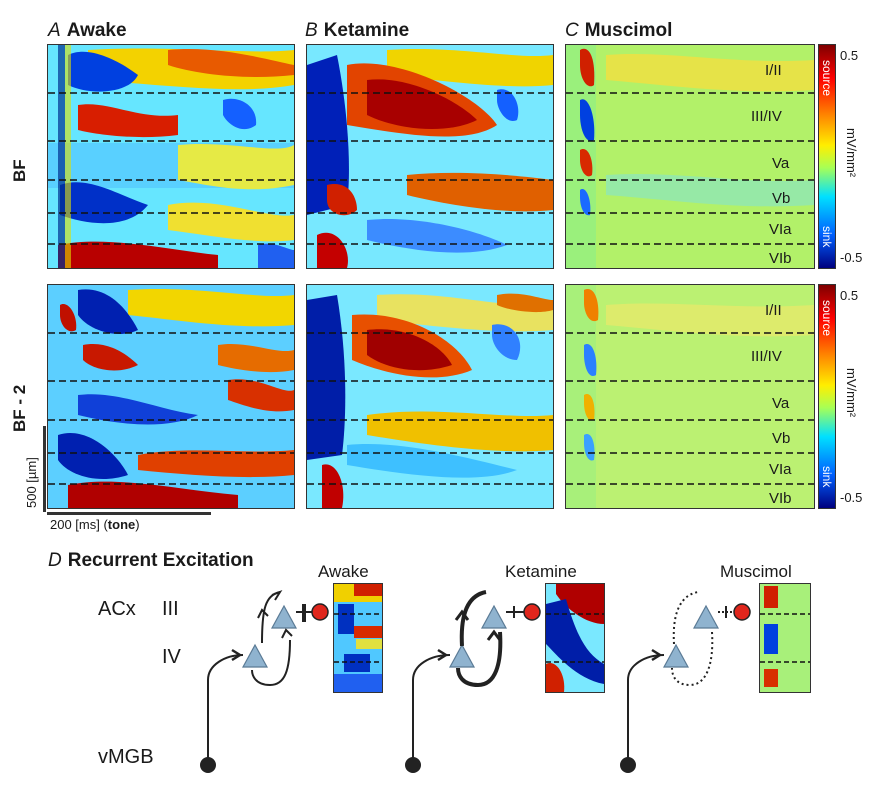 The image size is (869, 793). Describe the element at coordinates (780, 469) in the screenshot. I see `layer-label-via-bottom: VIa` at that location.